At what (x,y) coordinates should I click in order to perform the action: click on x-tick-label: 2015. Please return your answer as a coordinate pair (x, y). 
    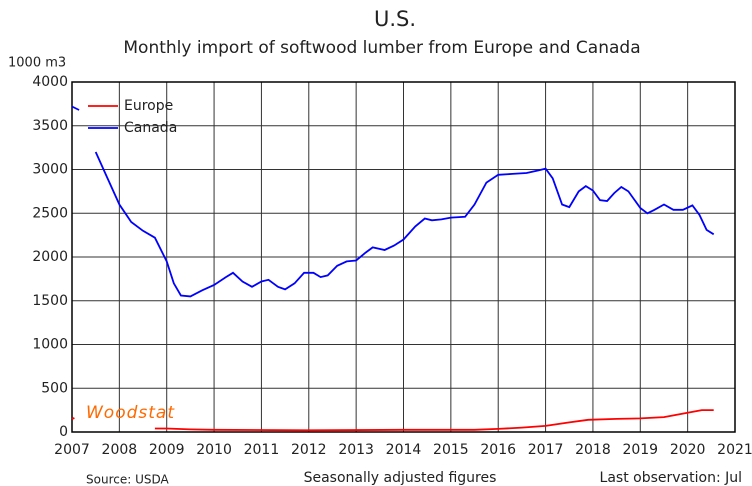
    Looking at the image, I should click on (451, 450).